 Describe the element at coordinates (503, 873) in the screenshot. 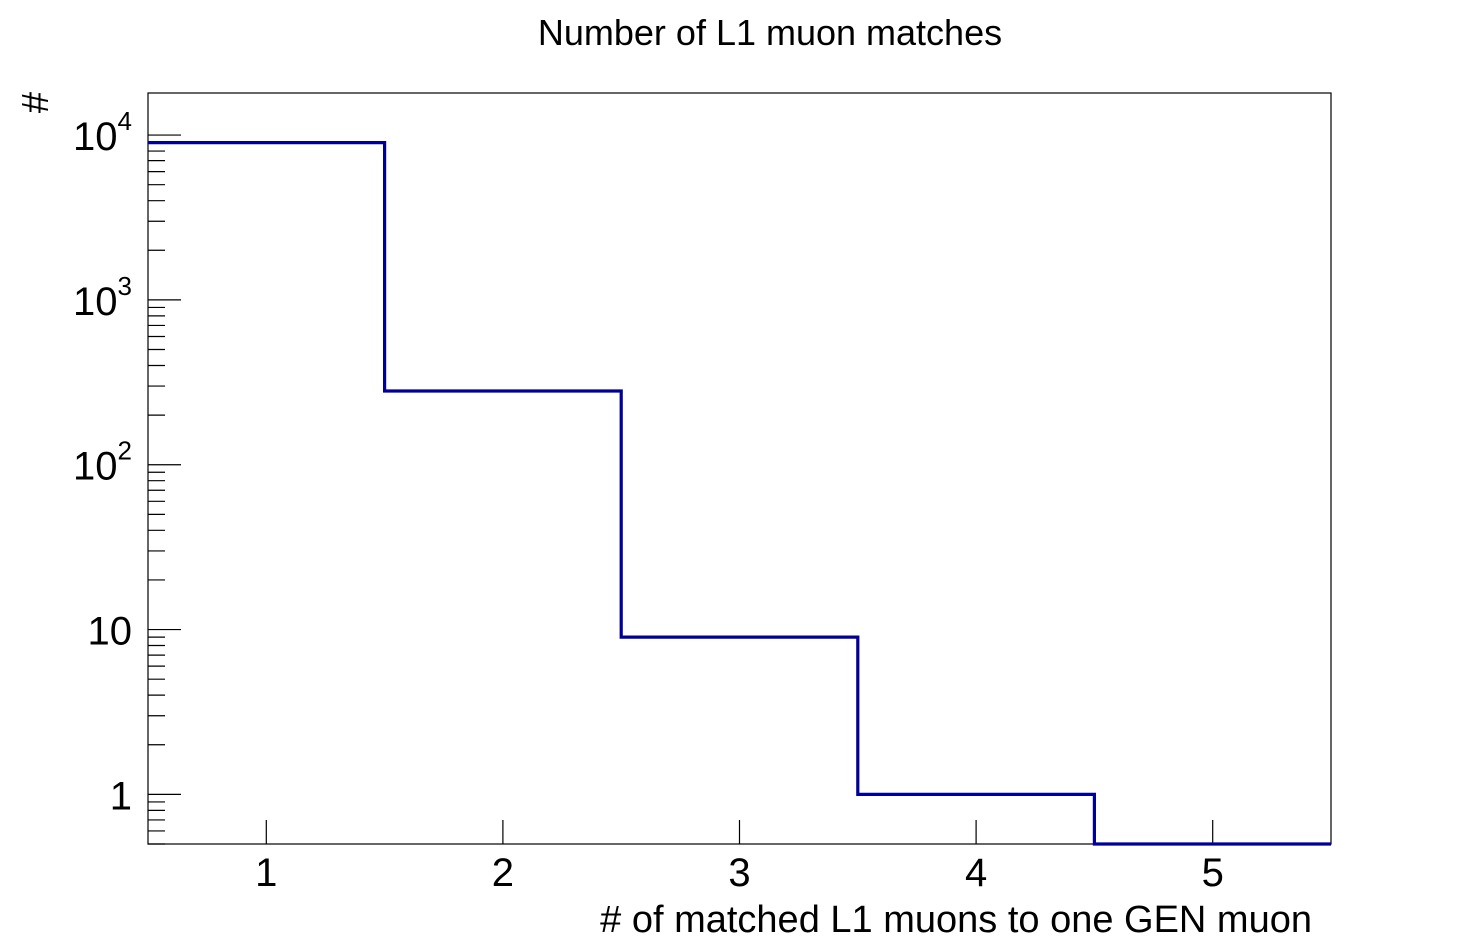

I see `x-tick-label: 2` at that location.